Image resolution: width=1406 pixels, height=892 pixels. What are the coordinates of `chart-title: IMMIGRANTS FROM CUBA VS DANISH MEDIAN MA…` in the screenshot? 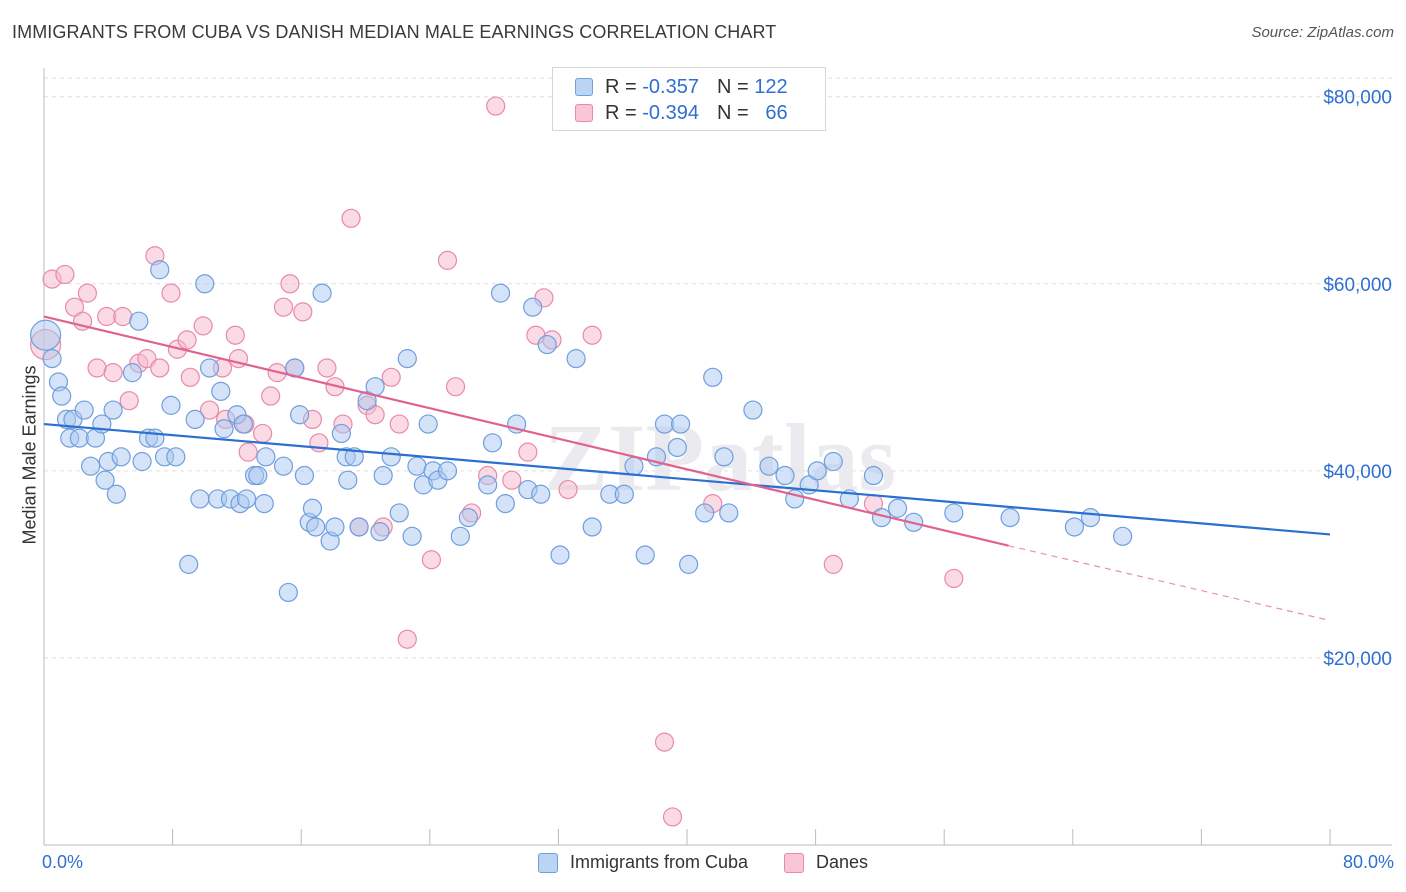 It's located at (394, 32).